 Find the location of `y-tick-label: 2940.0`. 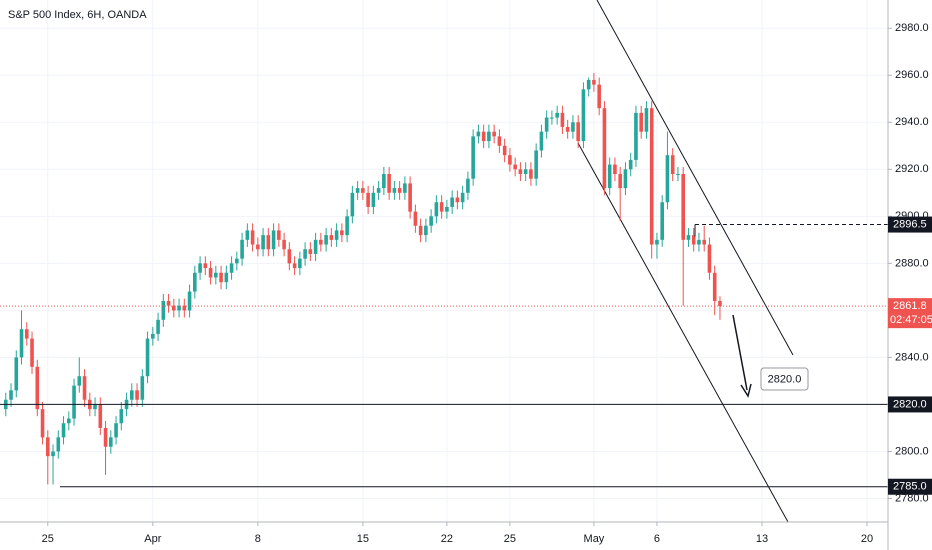

y-tick-label: 2940.0 is located at coordinates (912, 122).